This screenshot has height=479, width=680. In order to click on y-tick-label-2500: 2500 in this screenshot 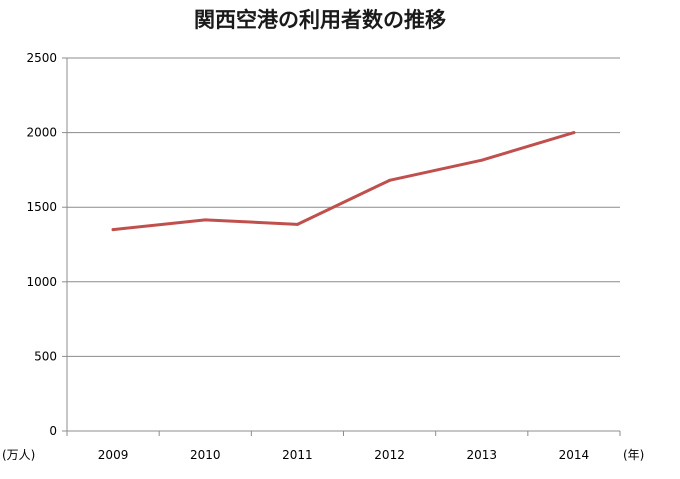, I will do `click(41, 58)`.